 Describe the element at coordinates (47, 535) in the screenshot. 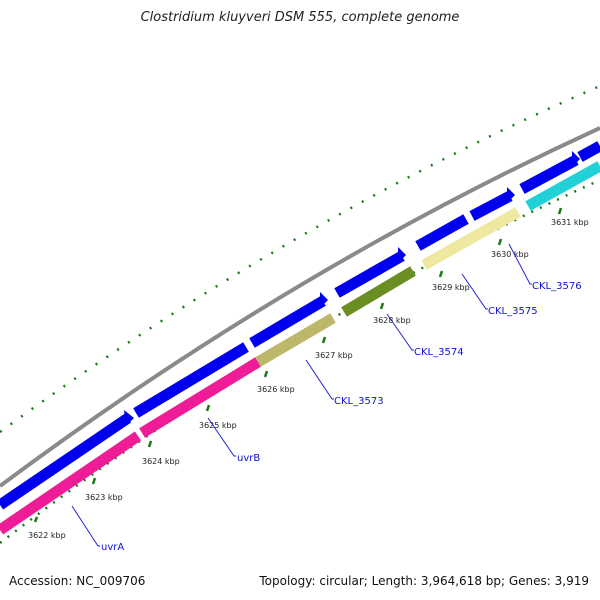

I see `tick-label-3622: 3622 kbp` at that location.